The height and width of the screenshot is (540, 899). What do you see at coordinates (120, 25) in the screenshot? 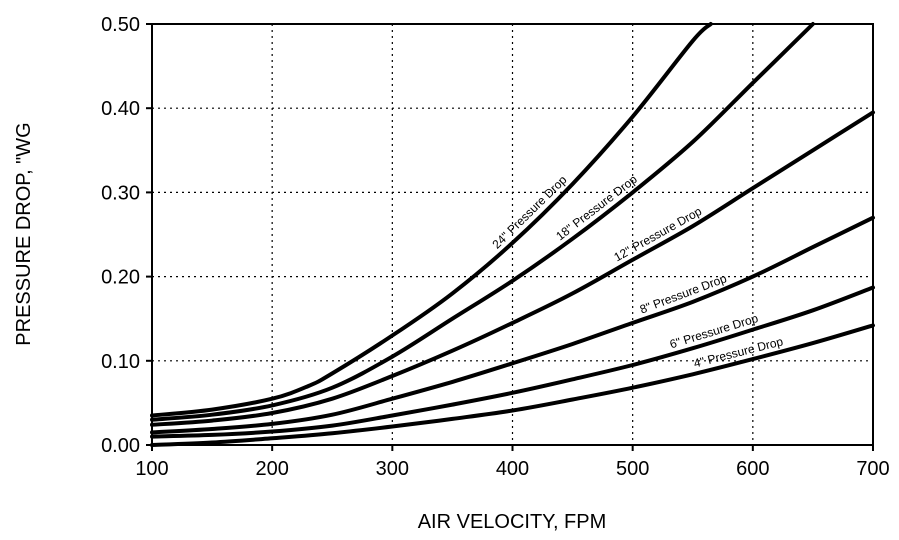
I see `y-tick-label: 0.50` at bounding box center [120, 25].